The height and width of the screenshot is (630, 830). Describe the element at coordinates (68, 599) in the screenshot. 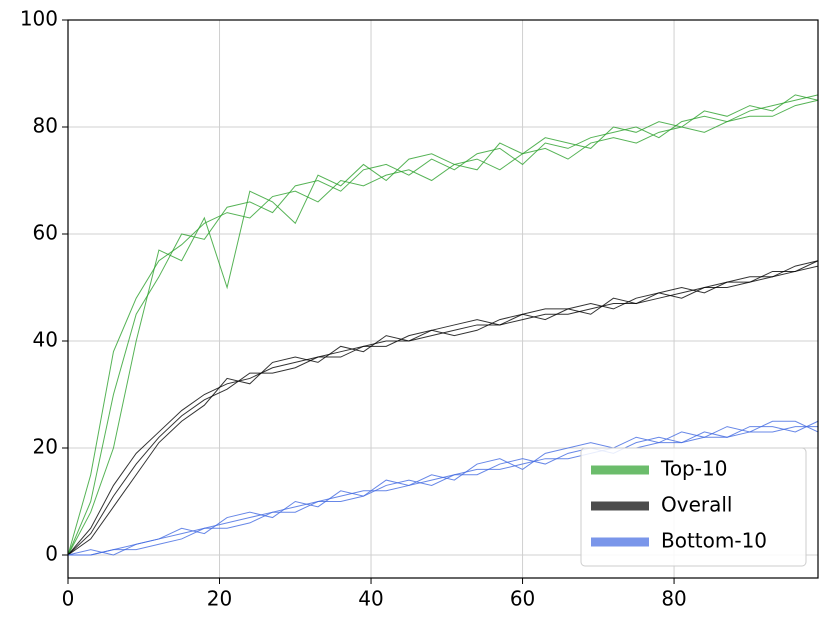

I see `x-tick-label: 0` at that location.